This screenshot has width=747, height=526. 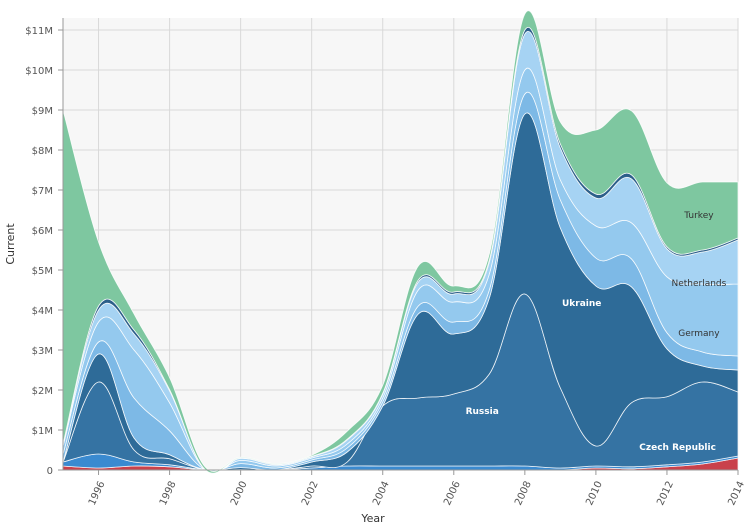 I want to click on series-label-russia: Russia, so click(x=482, y=412).